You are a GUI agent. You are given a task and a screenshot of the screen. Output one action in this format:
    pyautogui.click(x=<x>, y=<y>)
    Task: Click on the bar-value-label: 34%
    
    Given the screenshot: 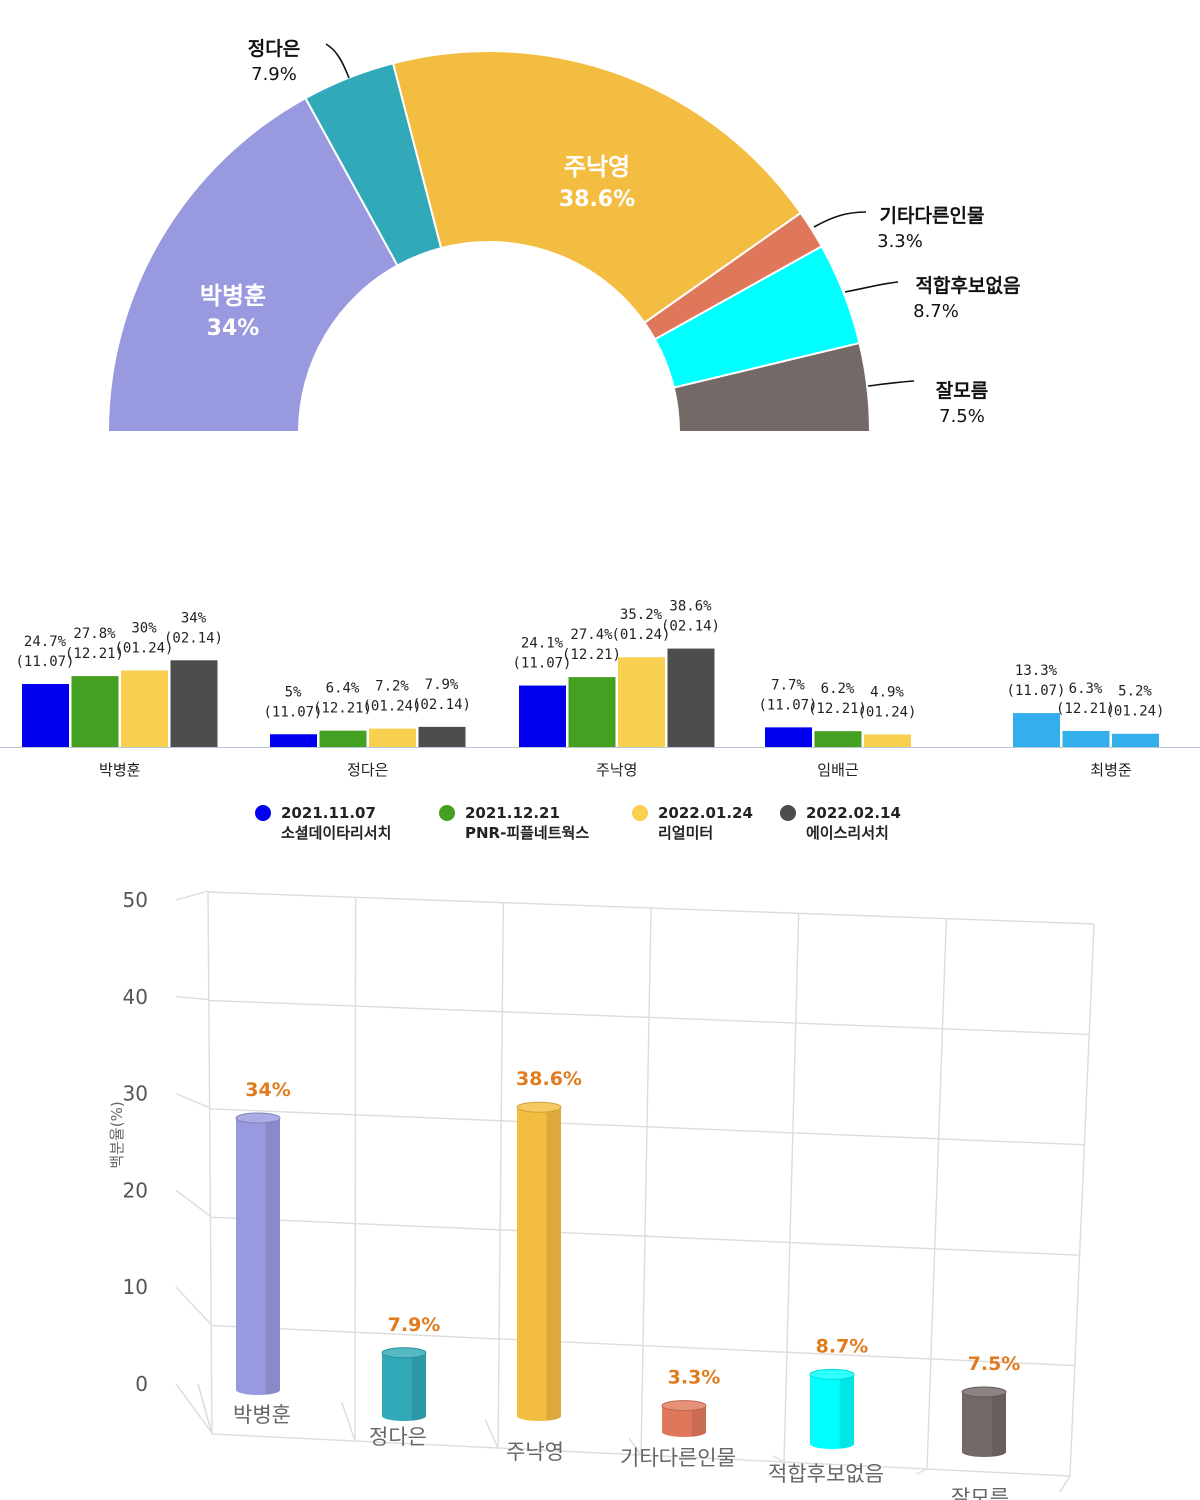 What is the action you would take?
    pyautogui.click(x=194, y=618)
    